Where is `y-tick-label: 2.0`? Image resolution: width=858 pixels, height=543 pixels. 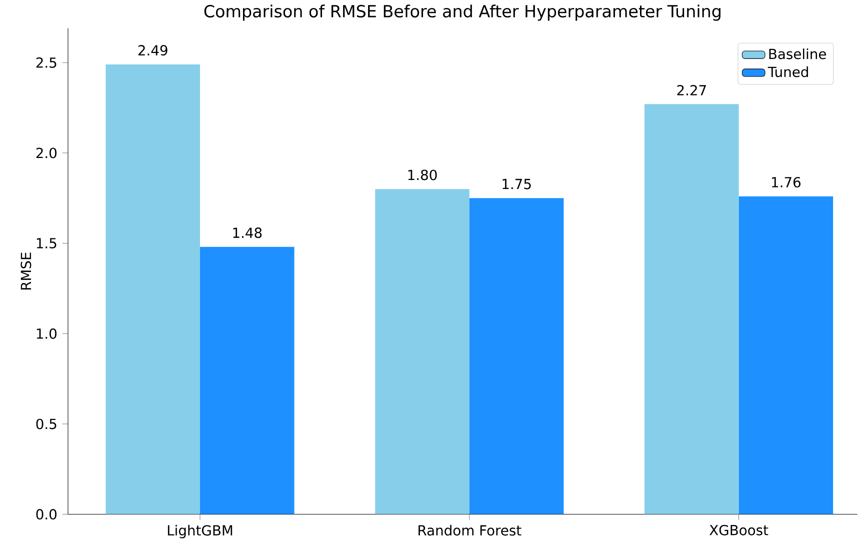 y-tick-label: 2.0 is located at coordinates (46, 153).